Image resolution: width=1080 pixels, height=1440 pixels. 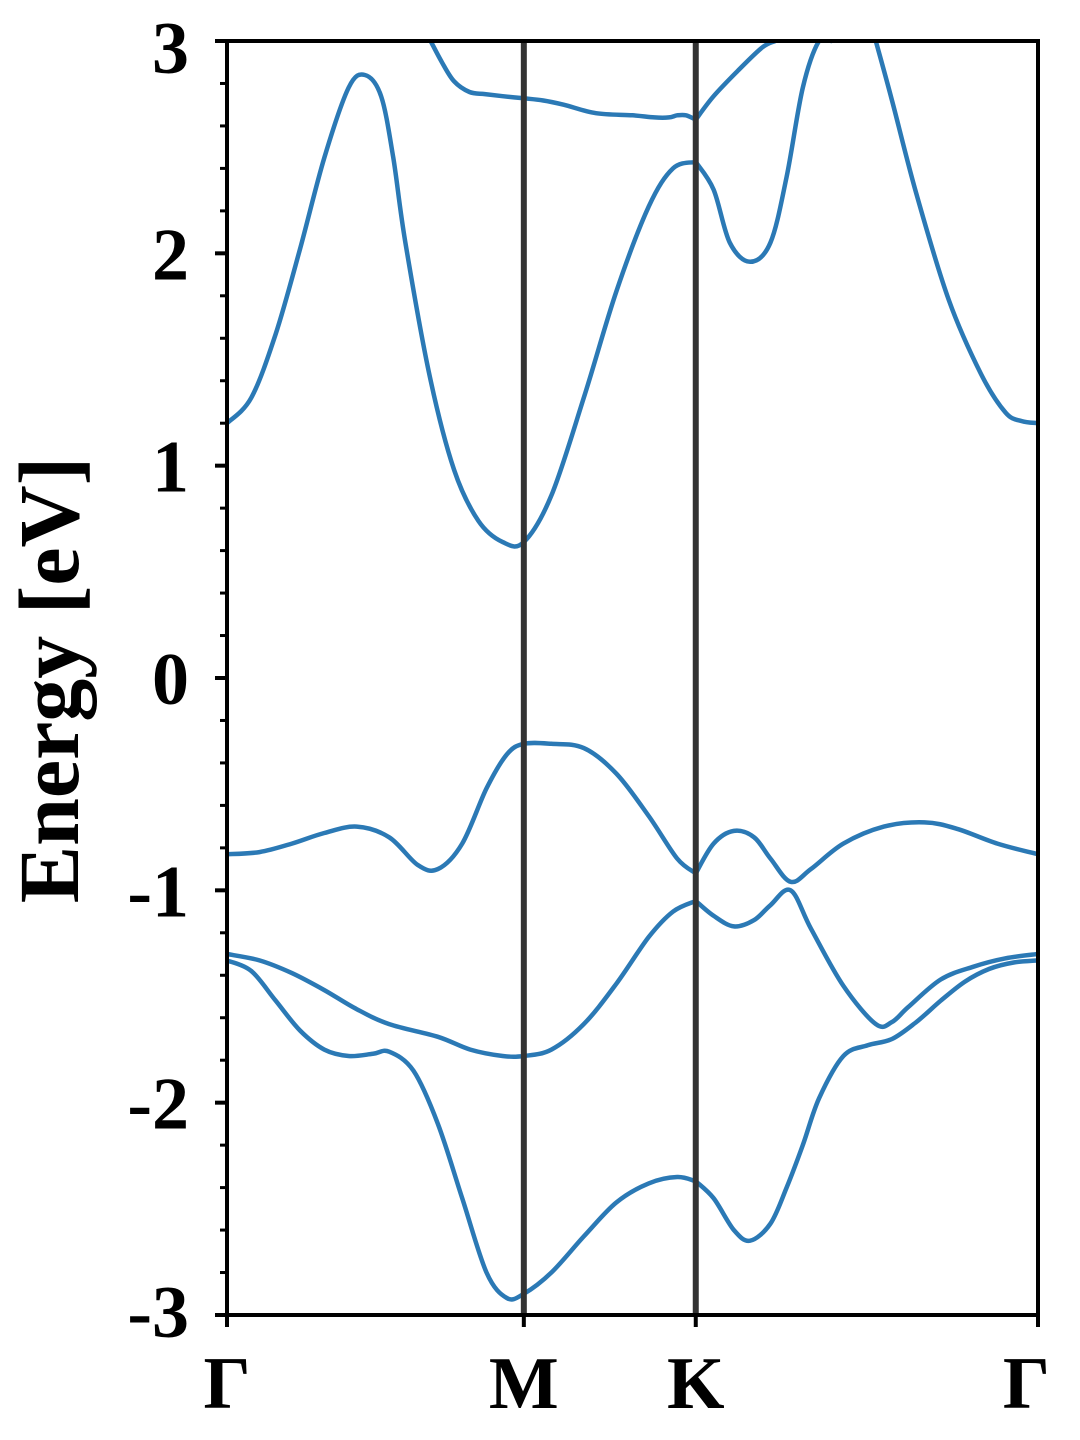 I want to click on y-tick-label: -3, so click(x=158, y=1313).